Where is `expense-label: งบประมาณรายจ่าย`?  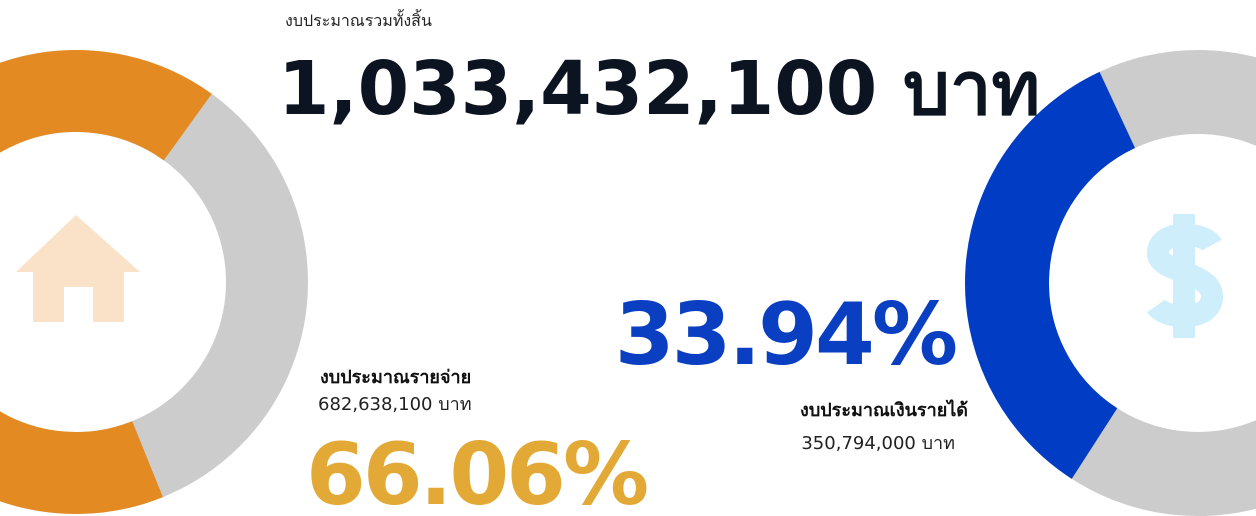
expense-label: งบประมาณรายจ่าย is located at coordinates (395, 377).